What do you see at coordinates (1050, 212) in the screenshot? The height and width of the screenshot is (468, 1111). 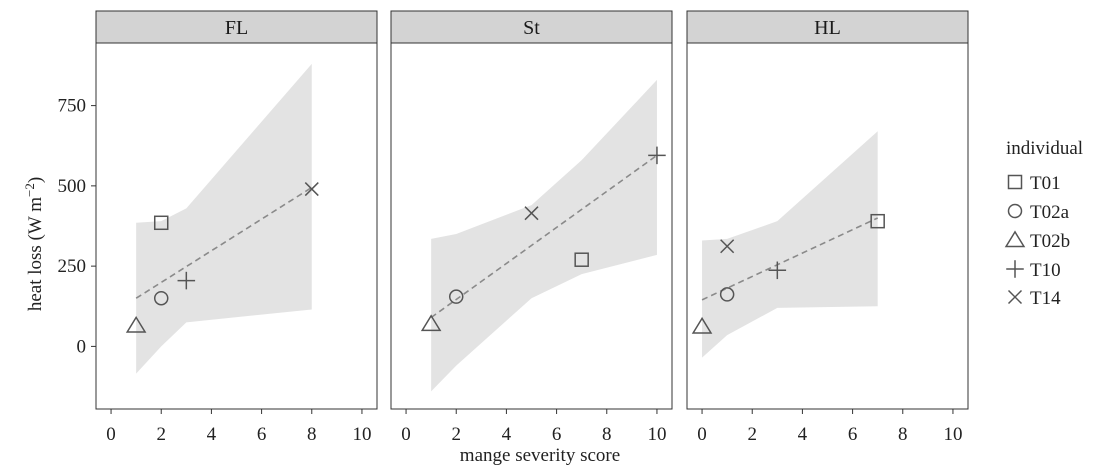 I see `legend-entry-label: T02a` at bounding box center [1050, 212].